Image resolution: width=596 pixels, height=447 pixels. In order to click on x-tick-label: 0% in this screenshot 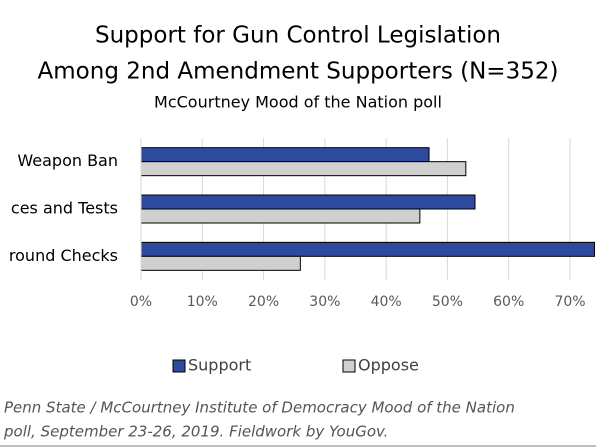, I will do `click(141, 302)`.